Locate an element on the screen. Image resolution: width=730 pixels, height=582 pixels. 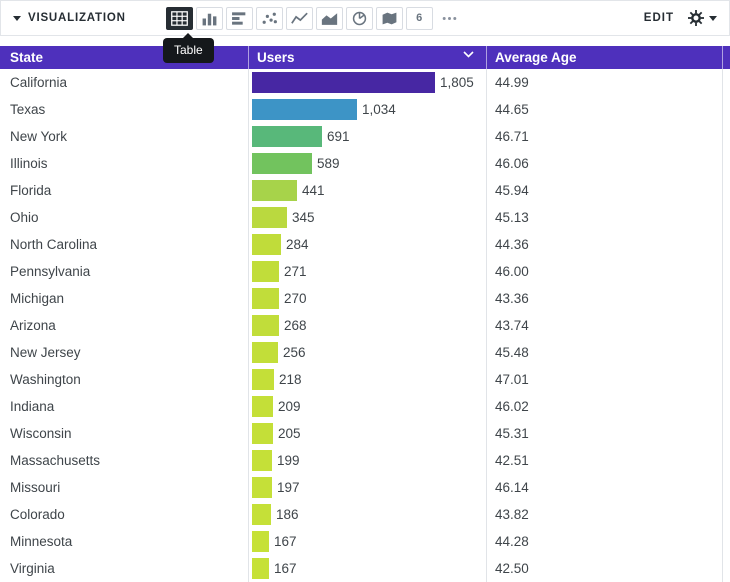
visualization-section-toggle: VISUALIZATION is located at coordinates (69, 18).